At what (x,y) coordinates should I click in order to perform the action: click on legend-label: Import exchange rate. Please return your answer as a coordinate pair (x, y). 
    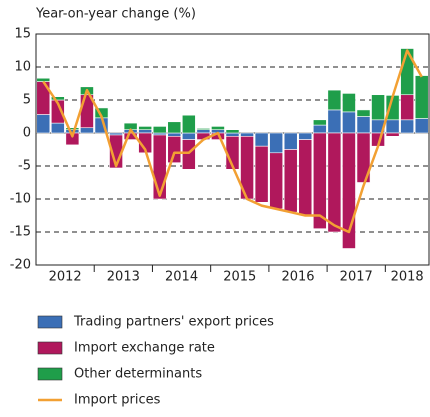
    Looking at the image, I should click on (144, 348).